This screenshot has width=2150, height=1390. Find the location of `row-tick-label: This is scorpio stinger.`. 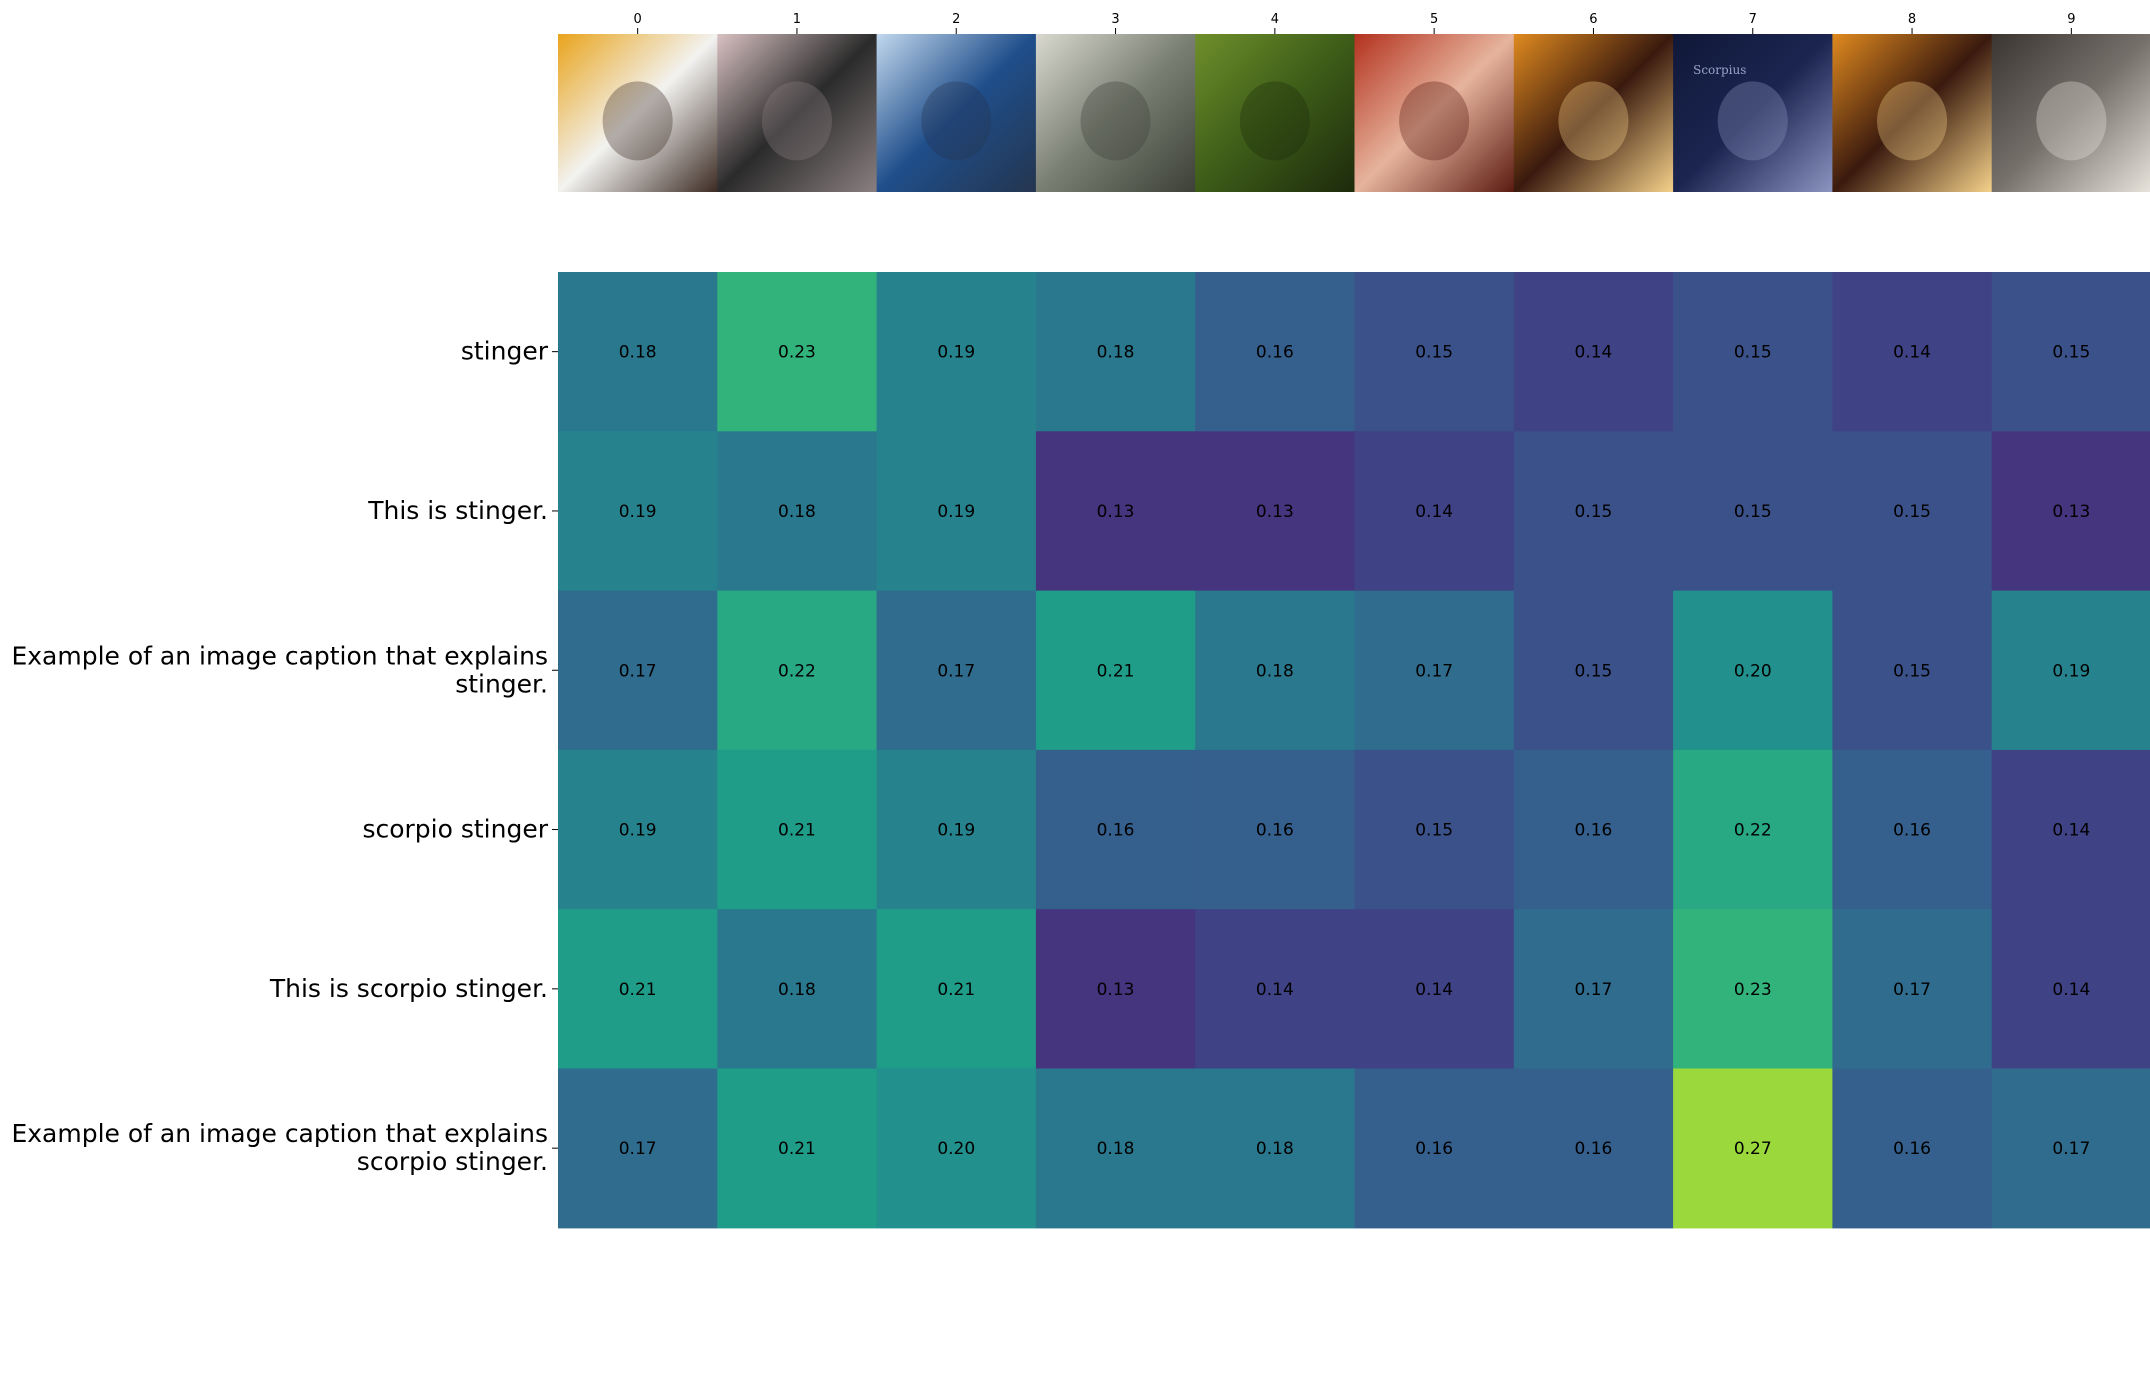

row-tick-label: This is scorpio stinger. is located at coordinates (408, 988).